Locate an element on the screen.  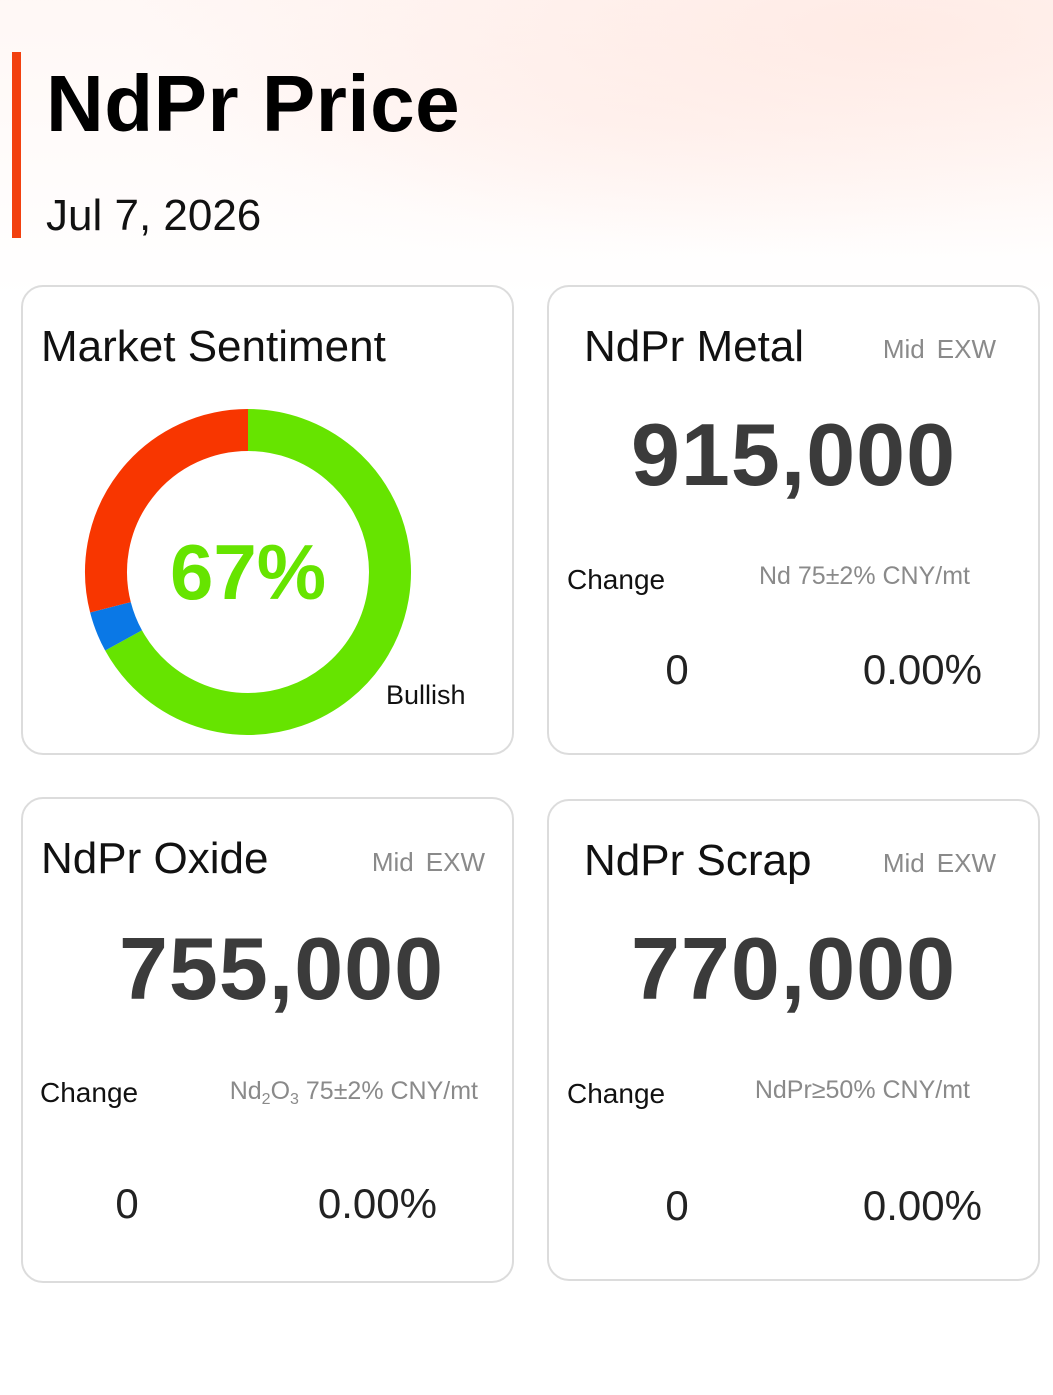
title-accent-bar is located at coordinates (16, 145).